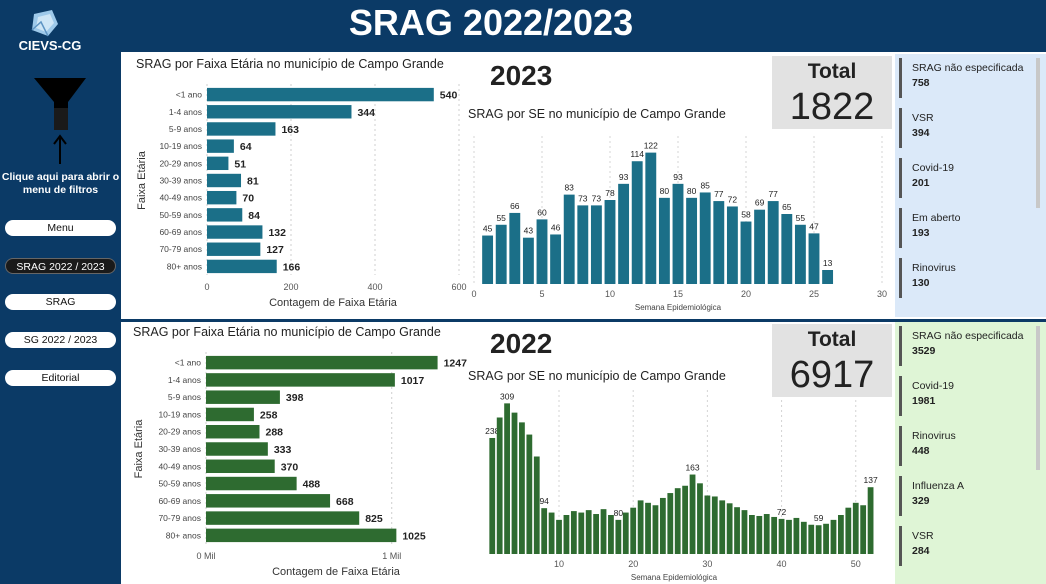 The image size is (1046, 584). I want to click on x-axis-title: Semana Epidemiológica, so click(678, 307).